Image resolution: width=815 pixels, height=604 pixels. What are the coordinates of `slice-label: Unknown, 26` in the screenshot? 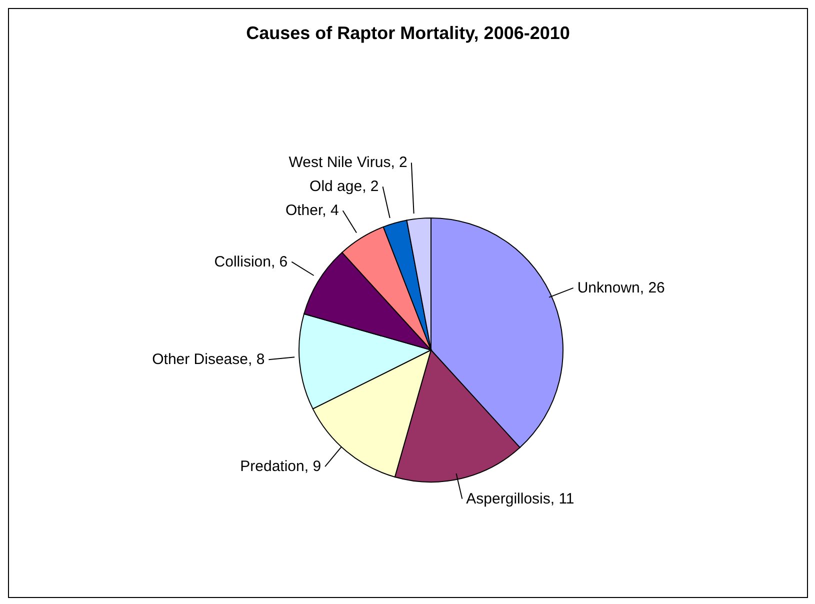 It's located at (621, 287).